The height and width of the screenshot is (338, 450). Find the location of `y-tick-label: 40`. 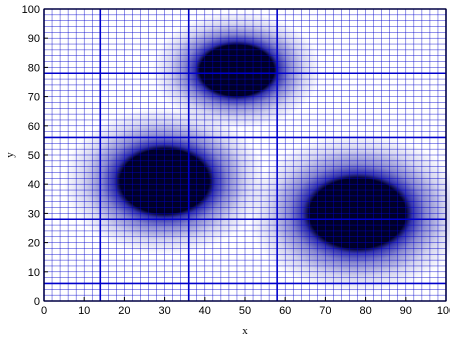

y-tick-label: 40 is located at coordinates (34, 185).